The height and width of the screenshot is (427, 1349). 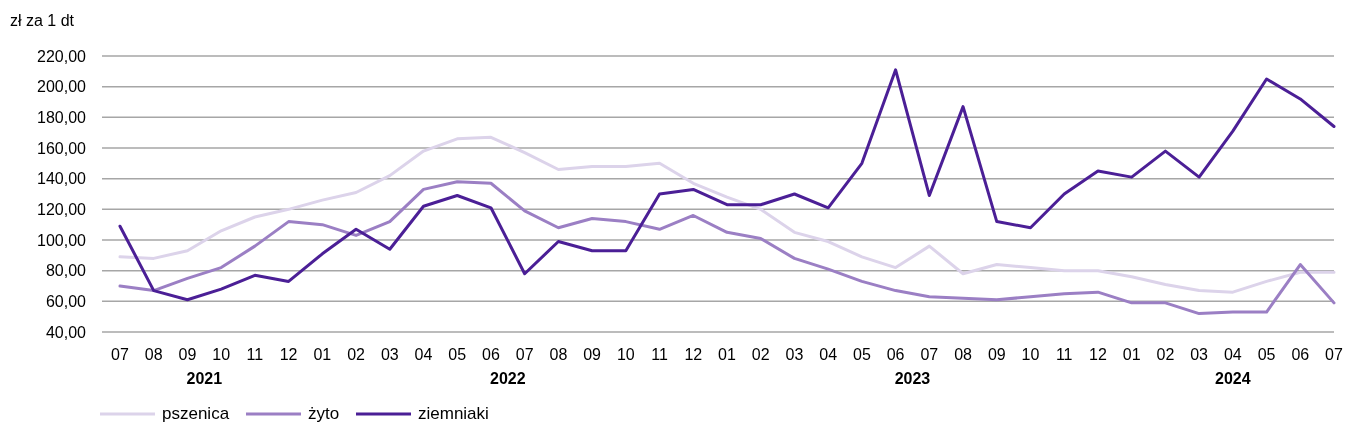 I want to click on y-tick-label: 60,00, so click(x=66, y=301).